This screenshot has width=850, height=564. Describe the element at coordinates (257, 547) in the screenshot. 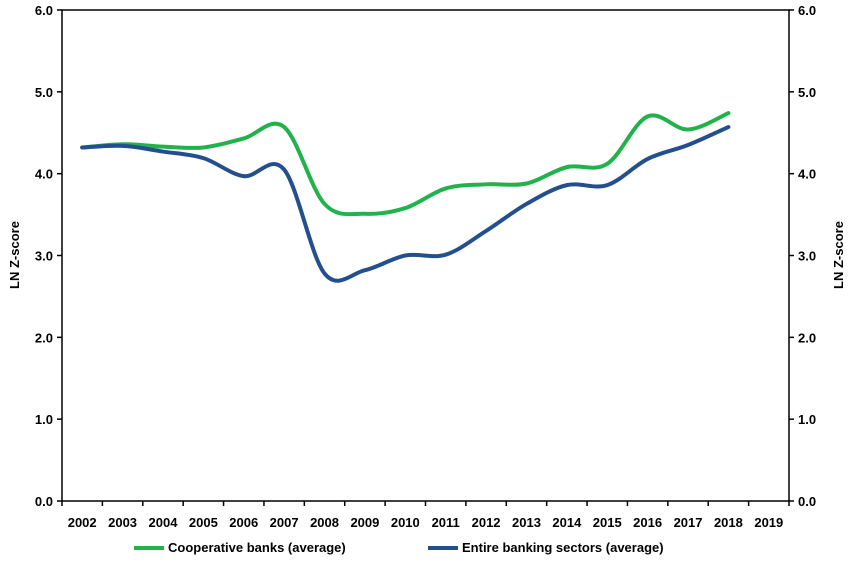

I see `legend-label: Cooperative banks (average)` at that location.